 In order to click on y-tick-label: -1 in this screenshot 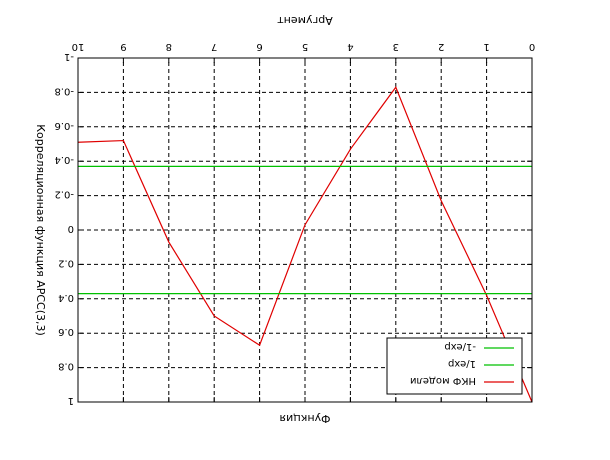, I will do `click(69, 56)`.